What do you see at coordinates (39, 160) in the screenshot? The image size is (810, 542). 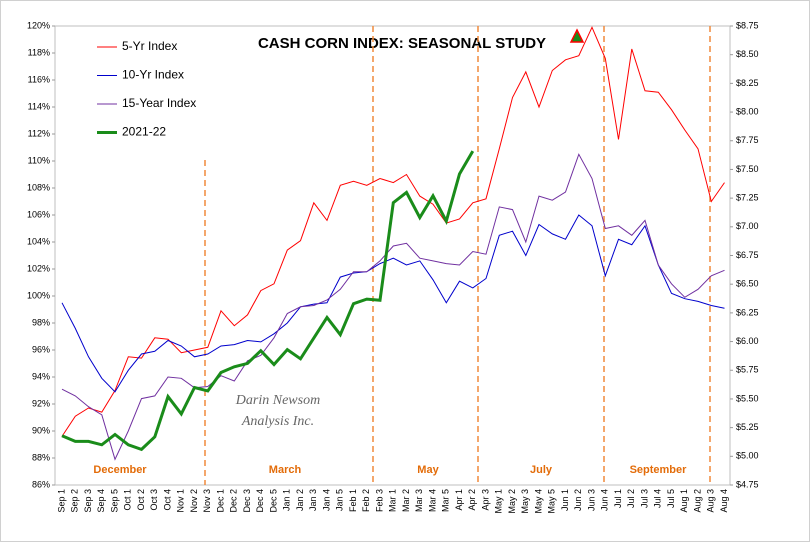 I see `y-tick-label: 110%` at bounding box center [39, 160].